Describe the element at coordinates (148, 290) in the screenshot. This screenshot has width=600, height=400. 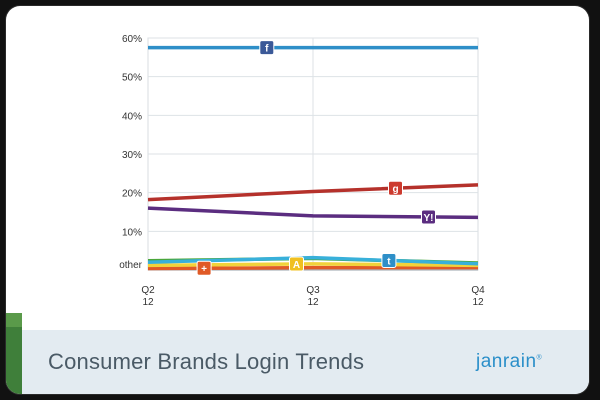
I see `x-tick-label: Q2` at that location.